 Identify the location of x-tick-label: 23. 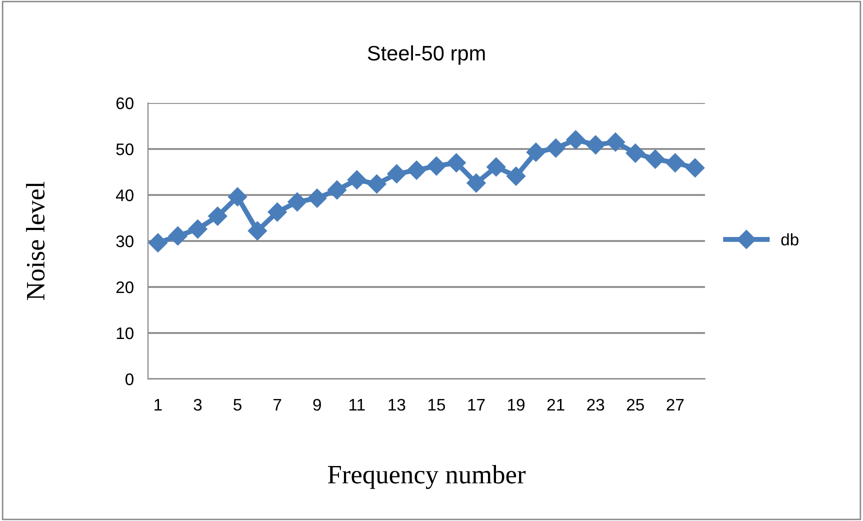
(595, 404).